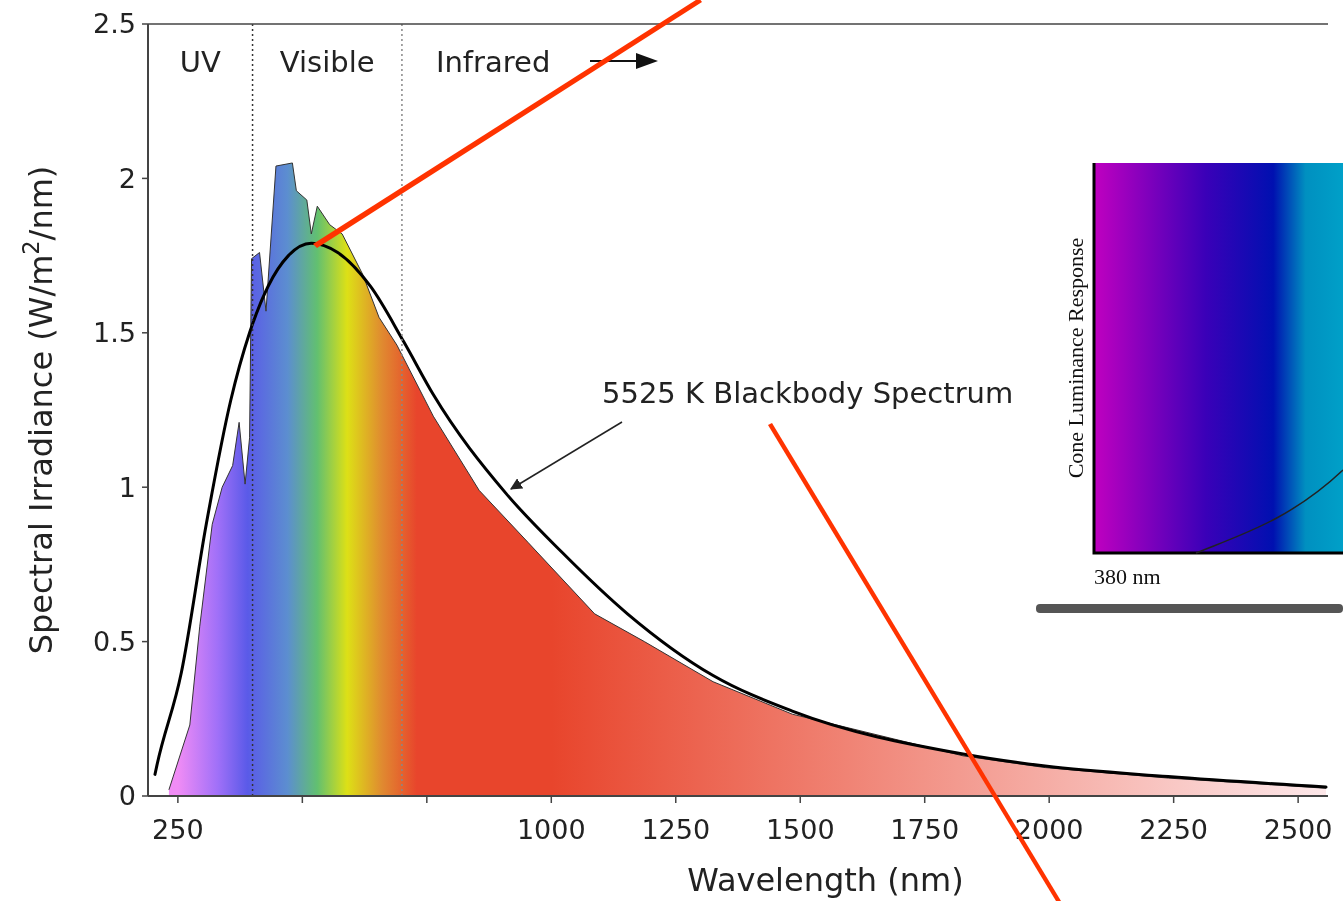 The height and width of the screenshot is (901, 1343). Describe the element at coordinates (676, 829) in the screenshot. I see `x-tick-label: 1250` at that location.